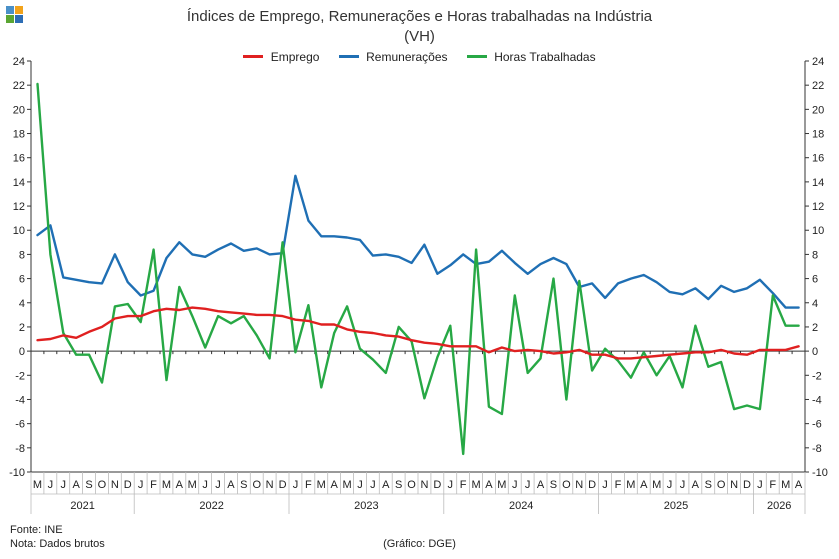  Describe the element at coordinates (82, 506) in the screenshot. I see `year-label: 2021` at that location.